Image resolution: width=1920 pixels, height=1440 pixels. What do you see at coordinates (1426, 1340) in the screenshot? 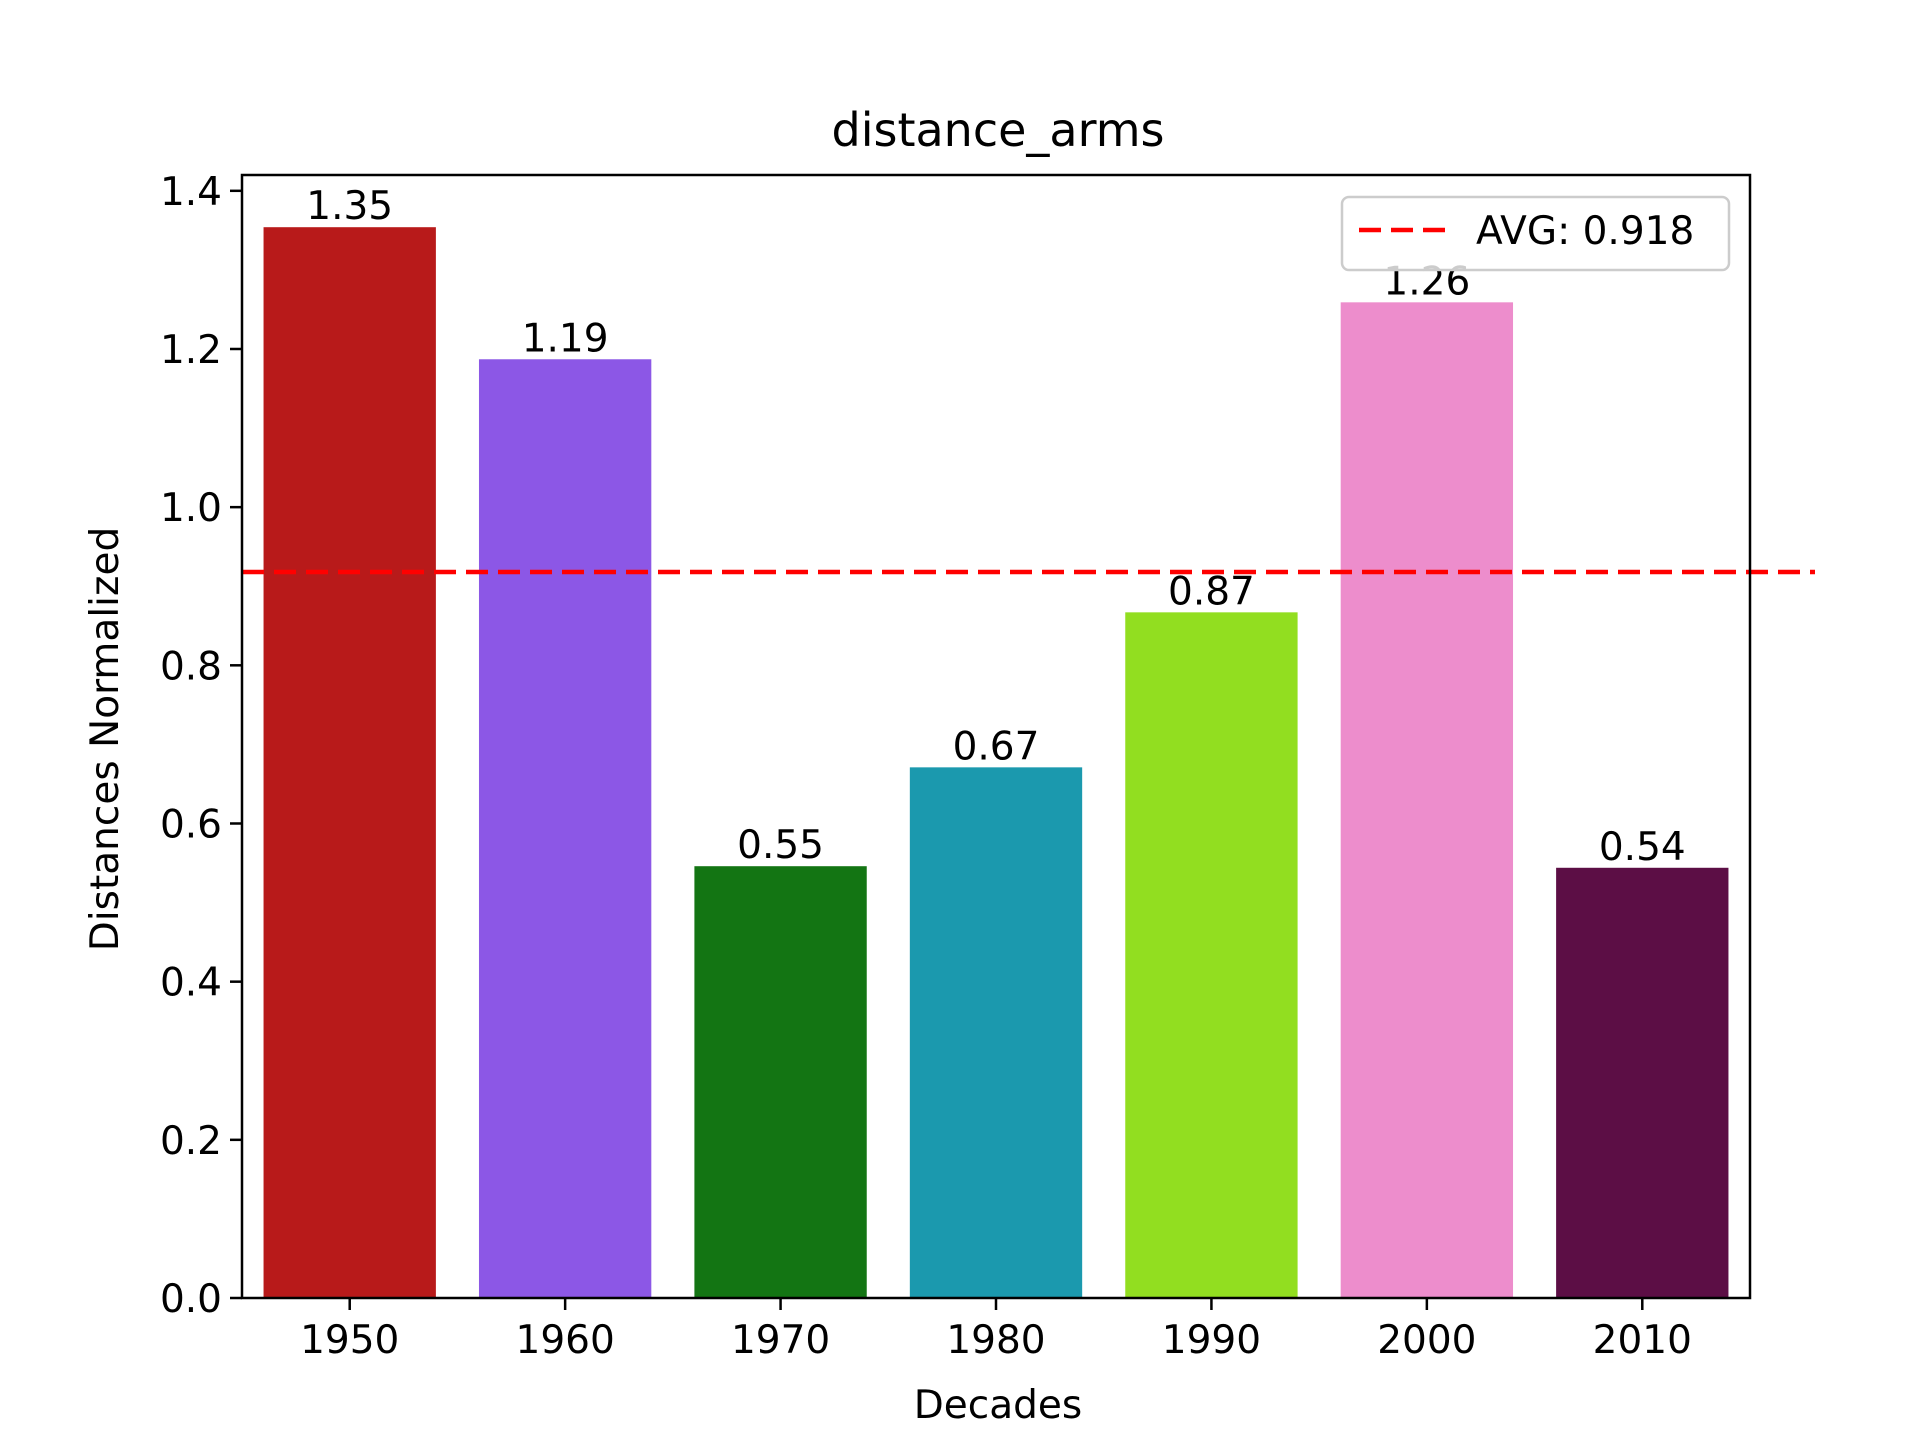
I see `x-tick-label: 2000` at bounding box center [1426, 1340].